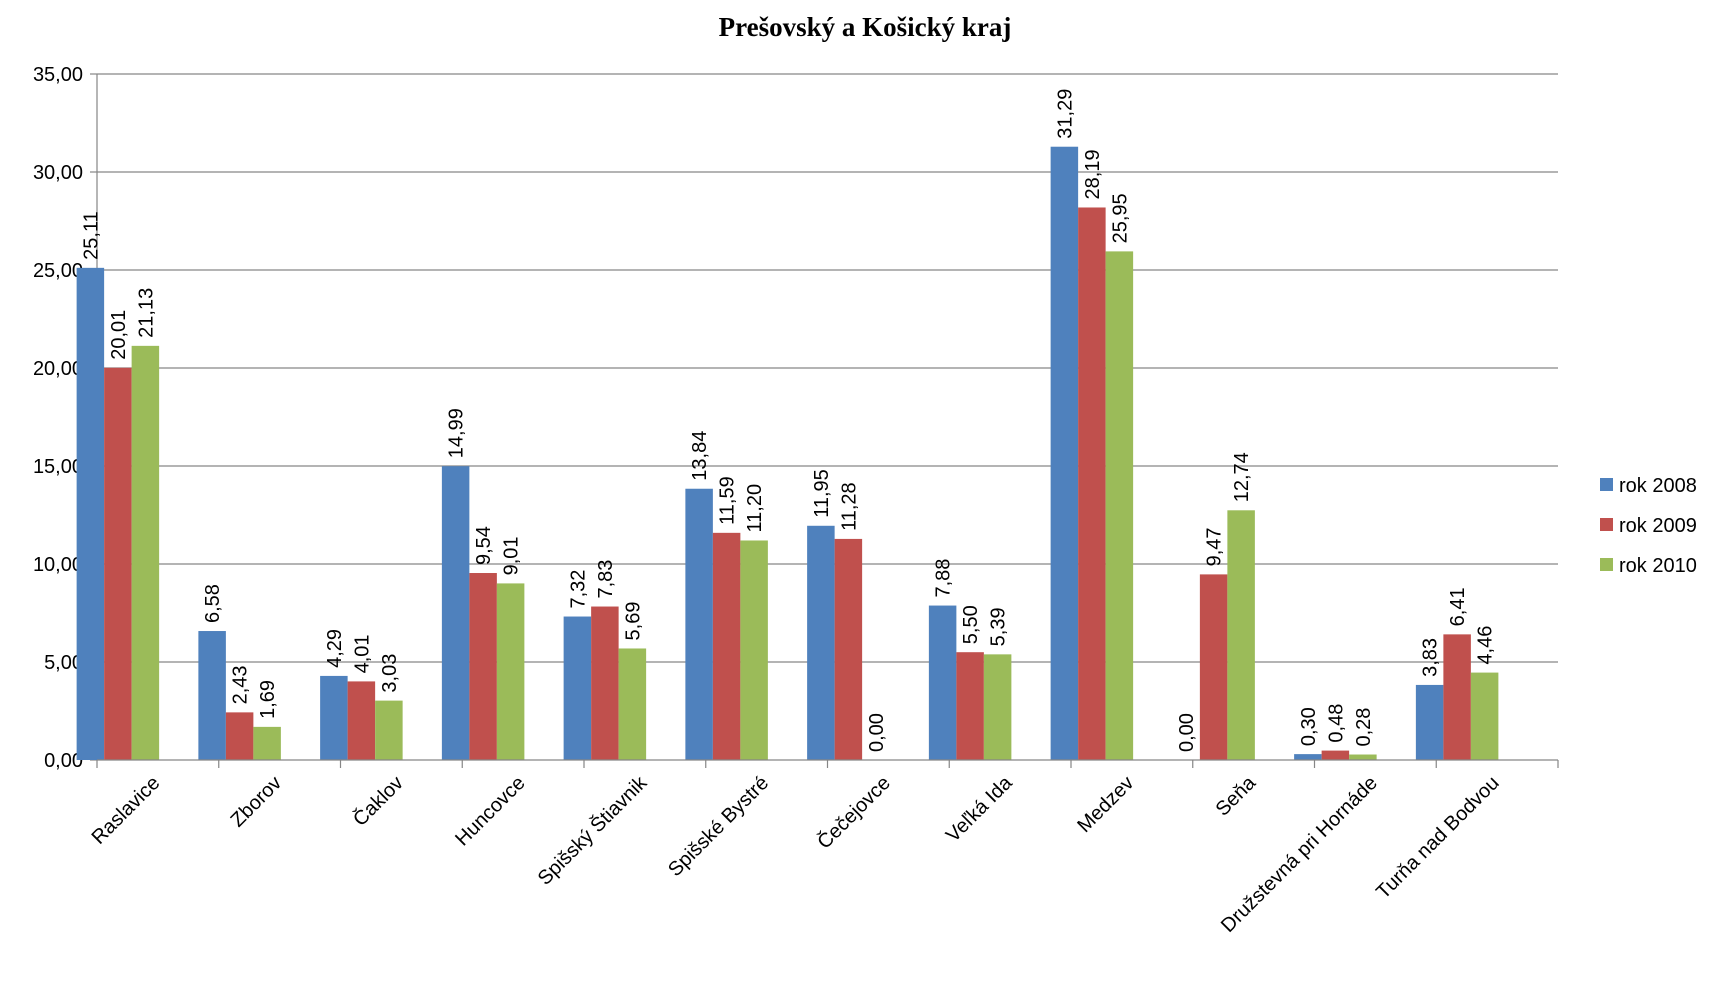  What do you see at coordinates (718, 826) in the screenshot?
I see `x-tick-label: Spišské Bystré` at bounding box center [718, 826].